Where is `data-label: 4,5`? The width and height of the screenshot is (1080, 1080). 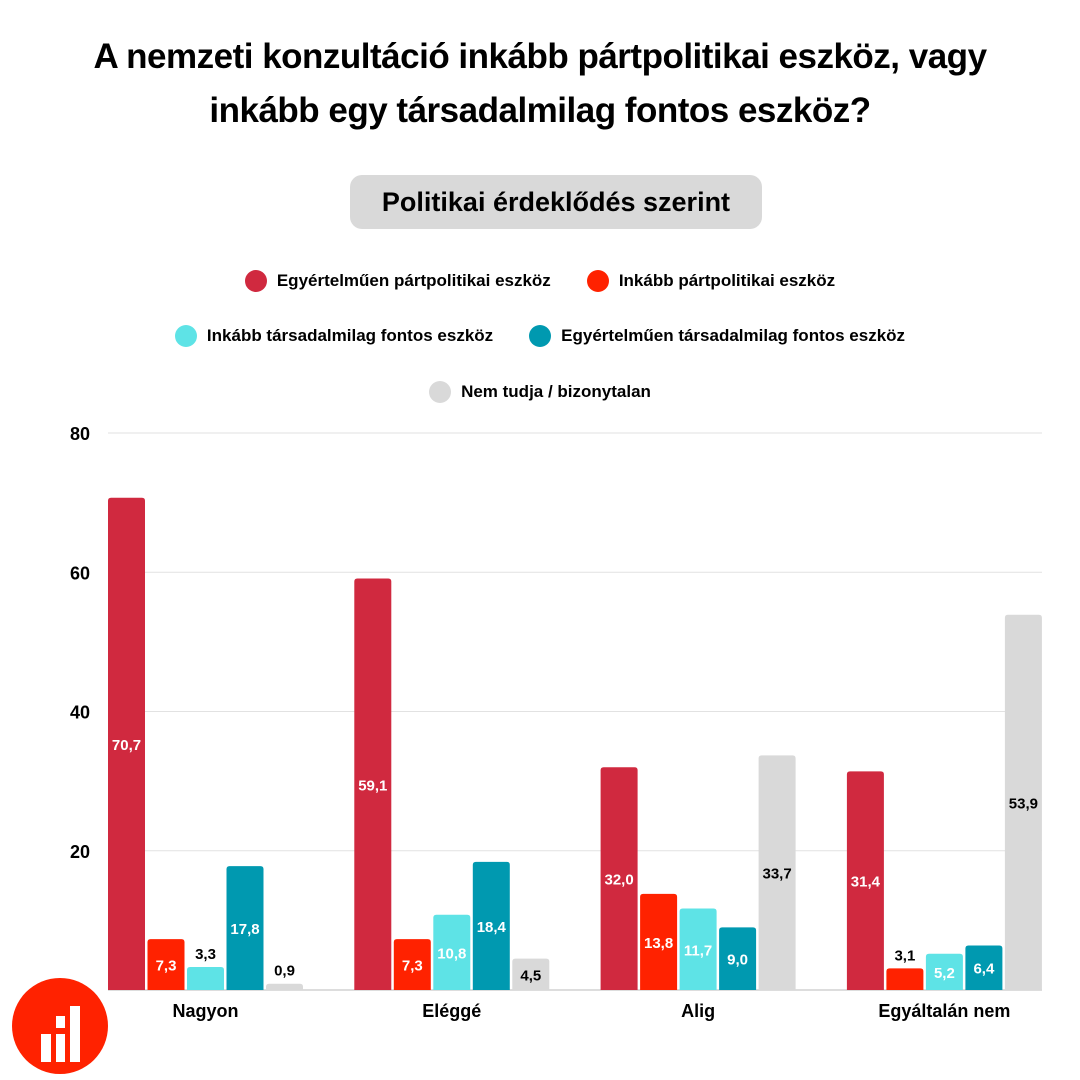 data-label: 4,5 is located at coordinates (530, 975).